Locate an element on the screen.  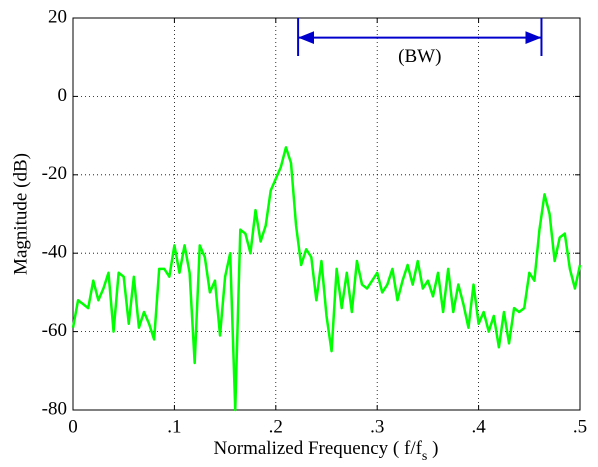
x-axis-label-sub: s is located at coordinates (424, 456).